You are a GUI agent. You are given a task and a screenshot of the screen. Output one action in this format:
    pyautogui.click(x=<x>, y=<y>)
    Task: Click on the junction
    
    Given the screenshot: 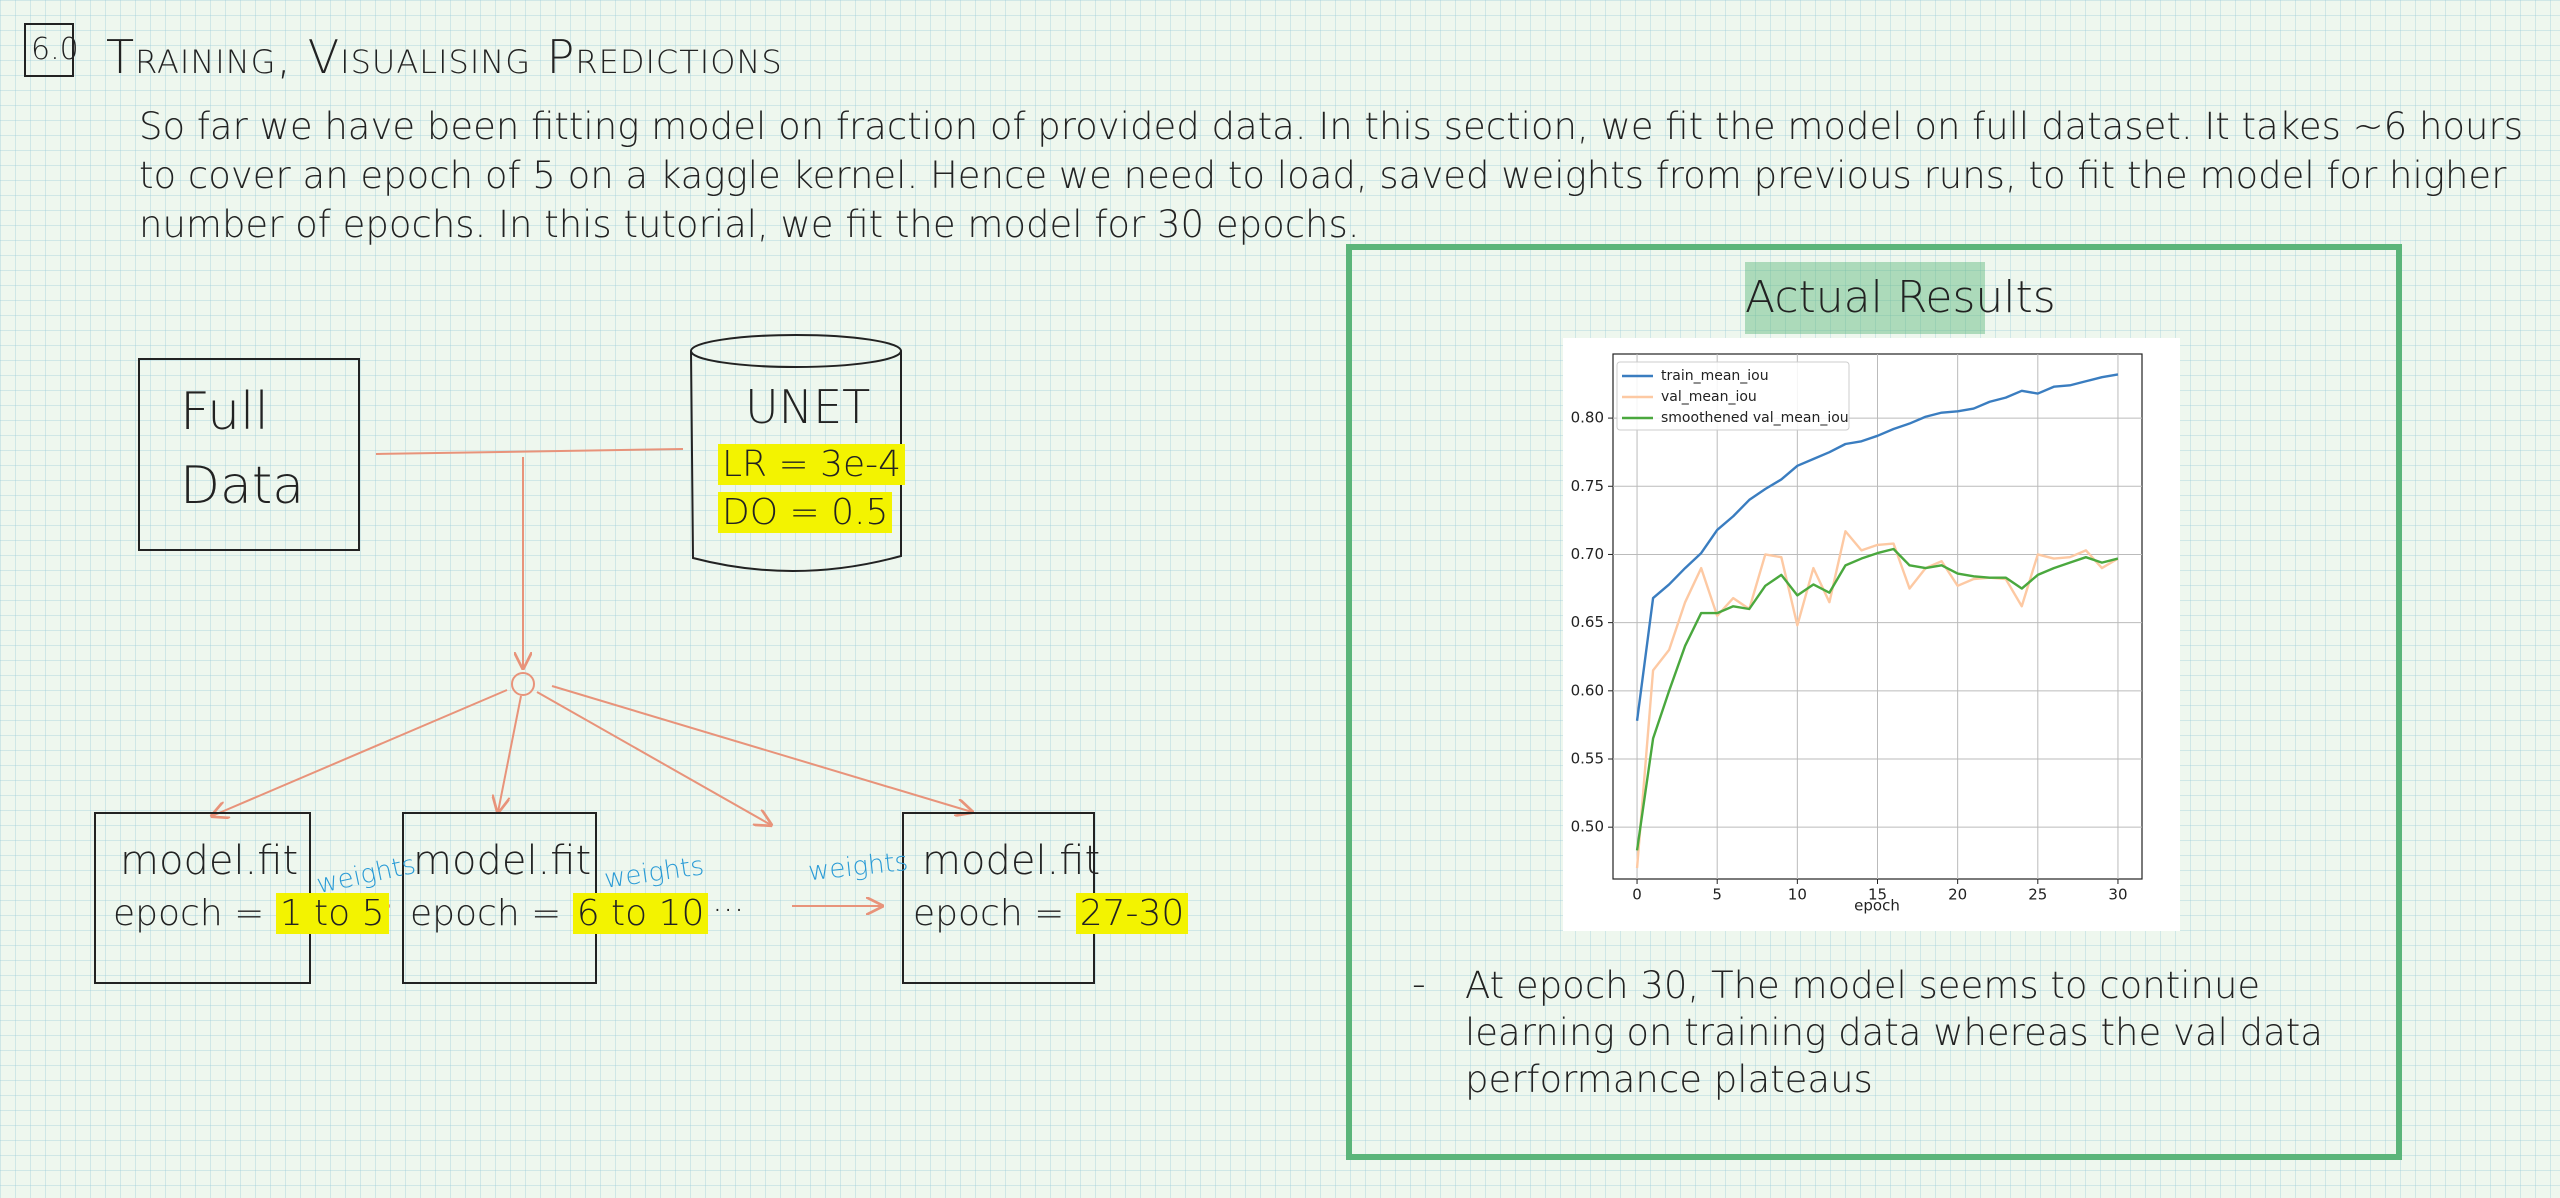 What is the action you would take?
    pyautogui.click(x=523, y=684)
    